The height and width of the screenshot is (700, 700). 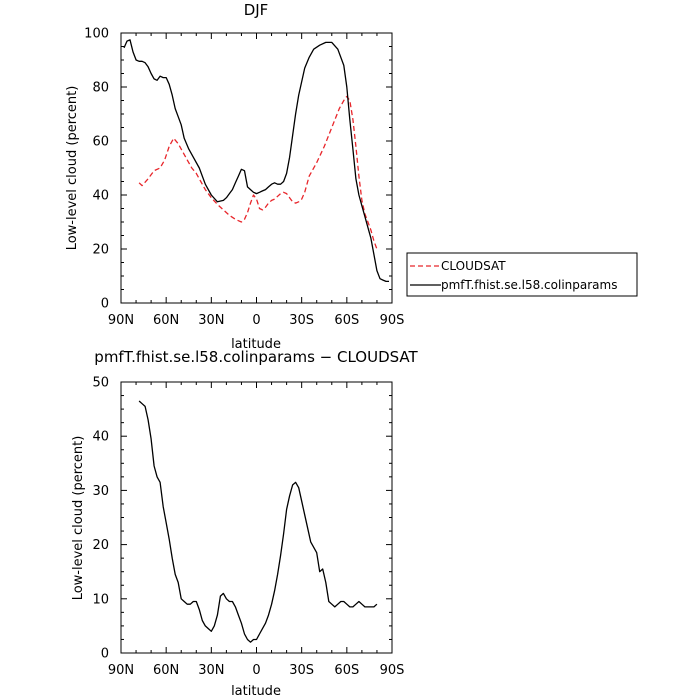 What do you see at coordinates (100, 383) in the screenshot?
I see `y-tick-label: 50` at bounding box center [100, 383].